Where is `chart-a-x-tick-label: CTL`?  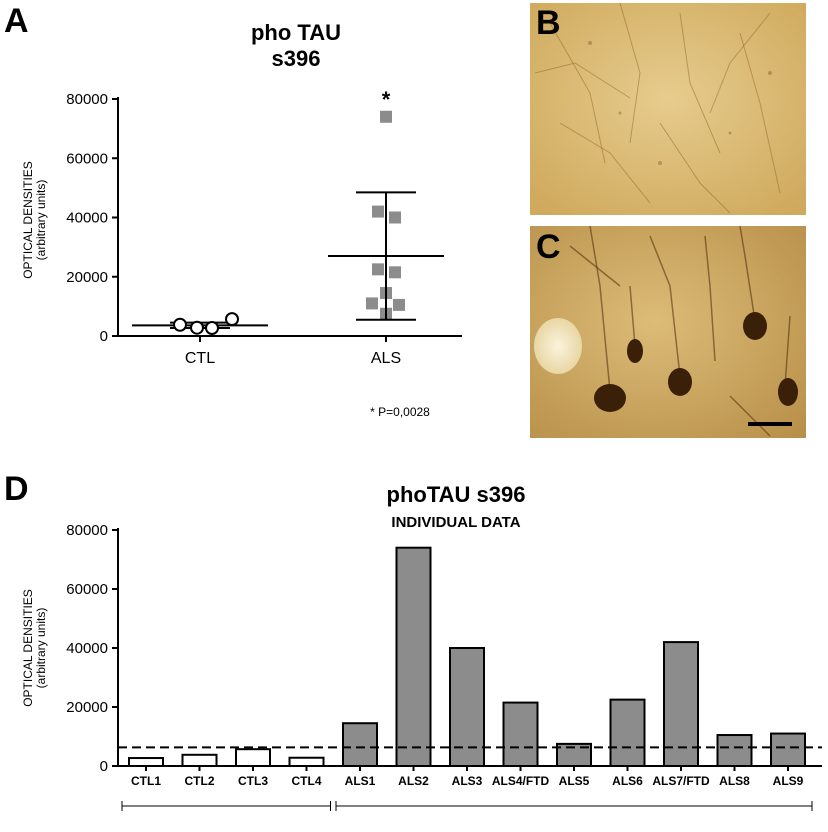 chart-a-x-tick-label: CTL is located at coordinates (200, 358).